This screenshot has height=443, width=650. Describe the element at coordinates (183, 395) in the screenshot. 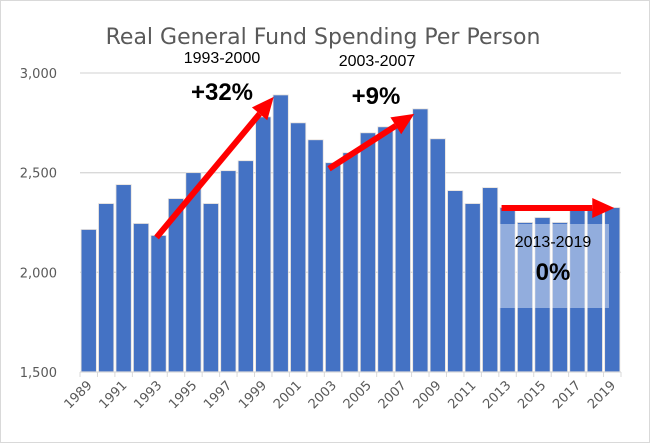

I see `x-tick-label: 1995` at that location.